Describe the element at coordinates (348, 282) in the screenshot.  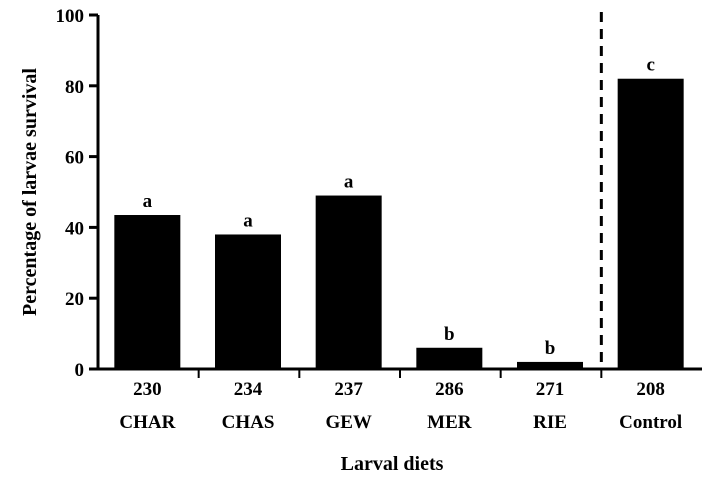
I see `bar-gew` at that location.